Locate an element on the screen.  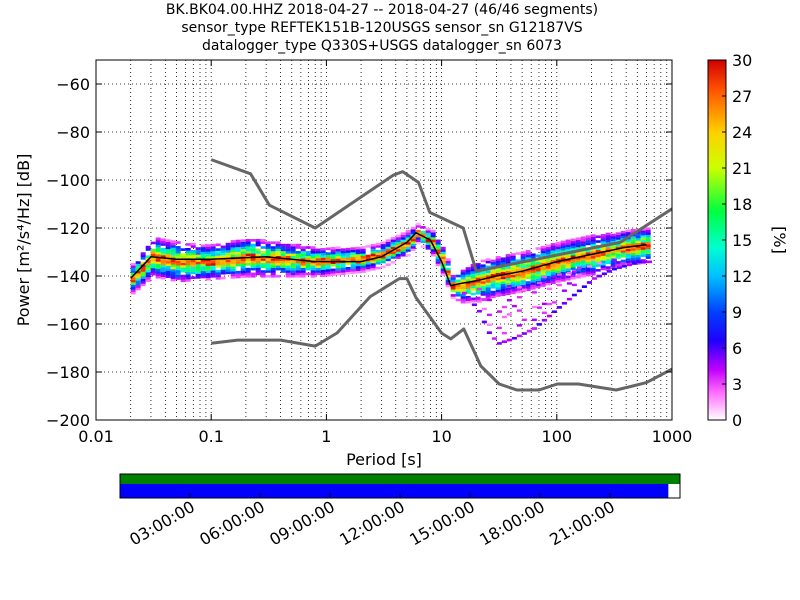
y-tick-label: −120 is located at coordinates (68, 228).